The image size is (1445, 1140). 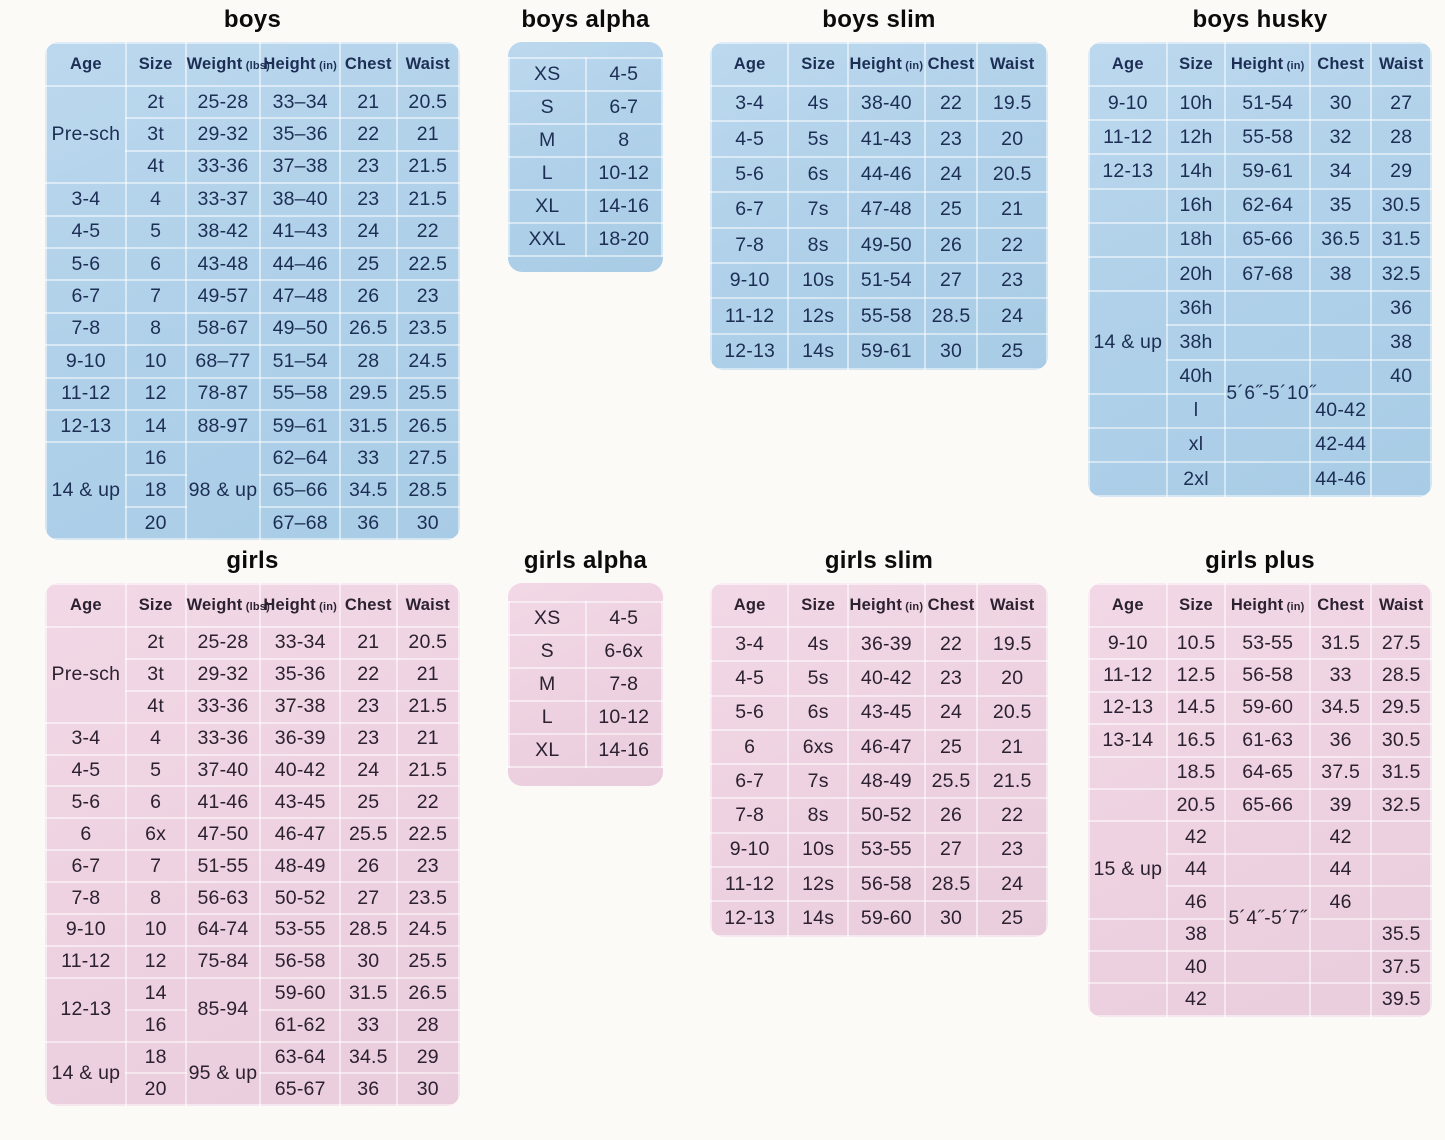 What do you see at coordinates (1401, 376) in the screenshot?
I see `table-cell: 40` at bounding box center [1401, 376].